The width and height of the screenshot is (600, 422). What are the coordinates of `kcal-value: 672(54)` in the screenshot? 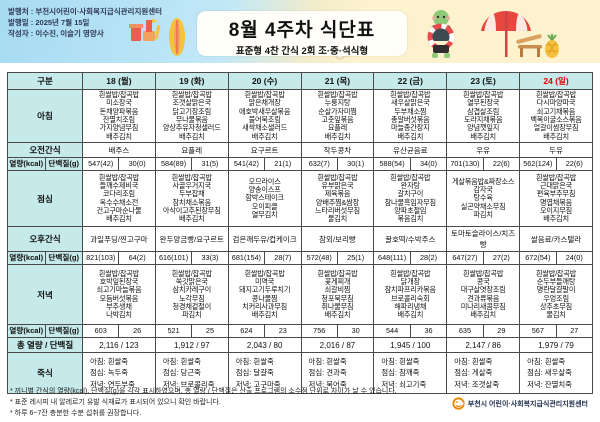 It's located at (538, 258).